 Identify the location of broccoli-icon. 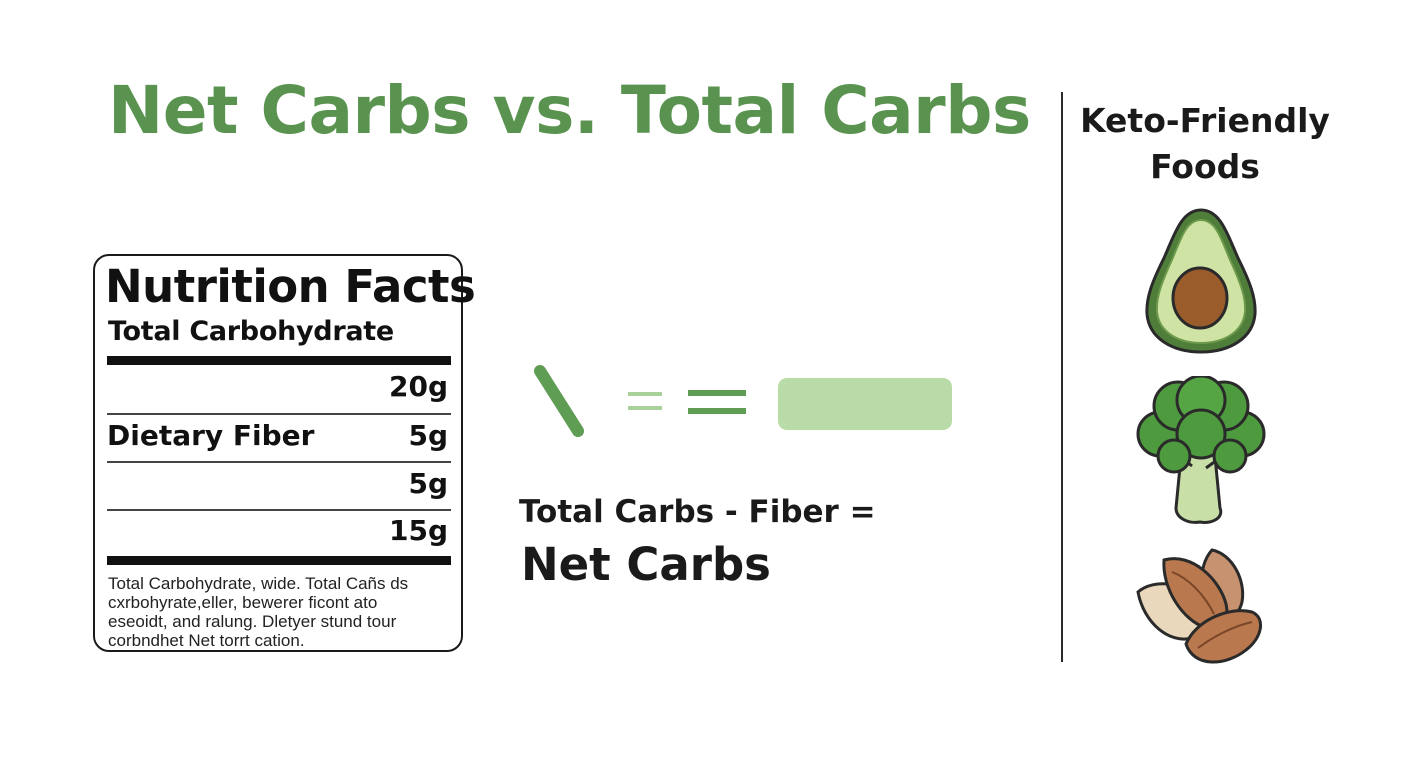
(1201, 450).